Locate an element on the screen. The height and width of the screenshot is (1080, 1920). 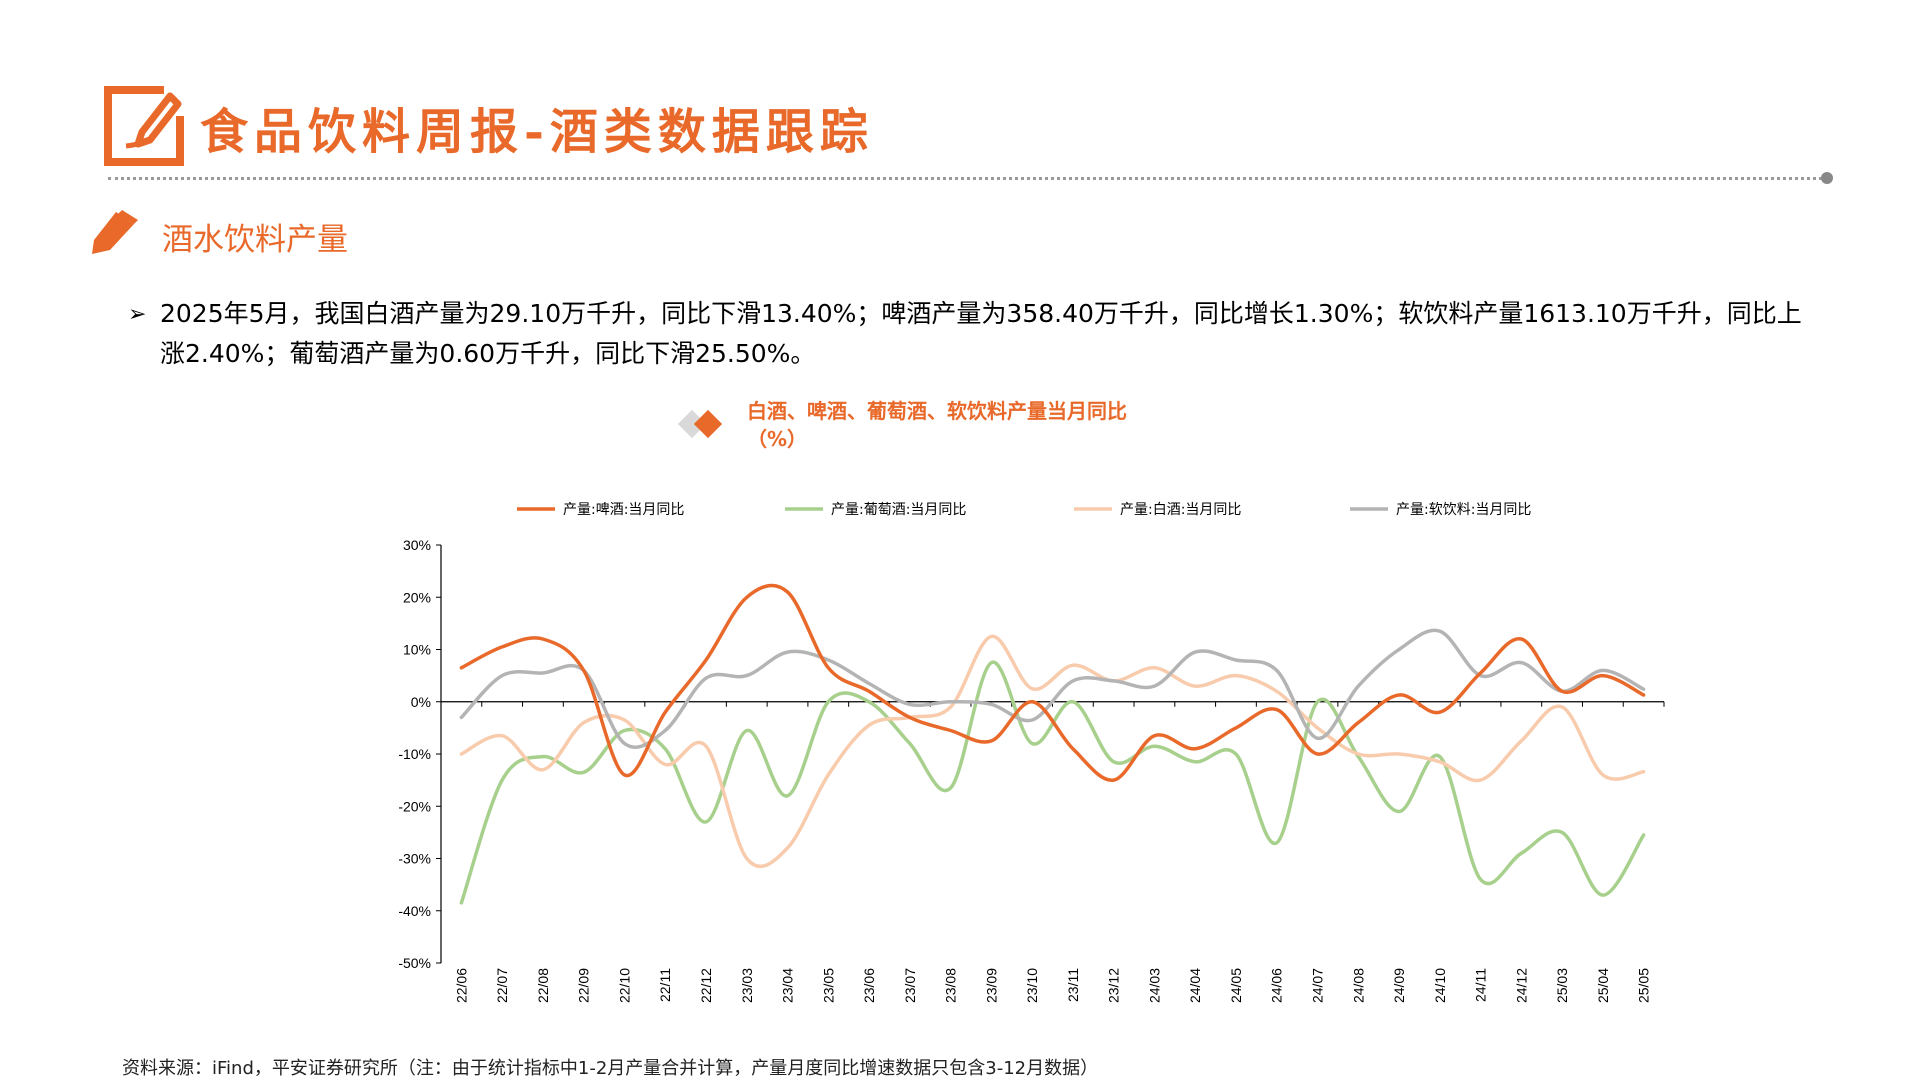
x-tick-label: 24/08 is located at coordinates (1358, 985).